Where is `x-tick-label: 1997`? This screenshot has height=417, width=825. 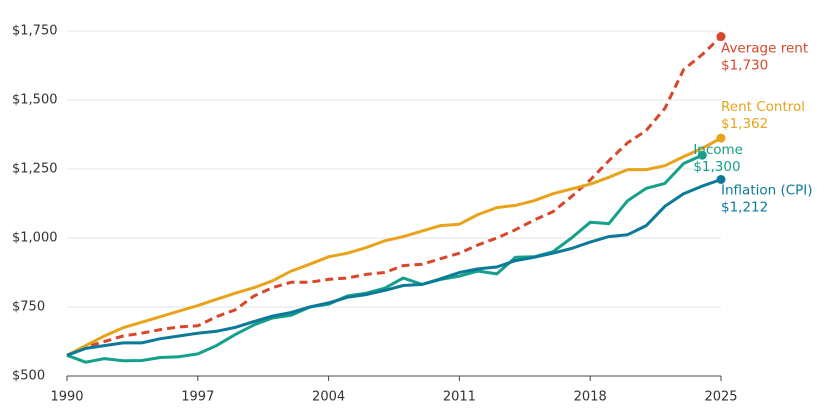
x-tick-label: 1997 is located at coordinates (197, 397).